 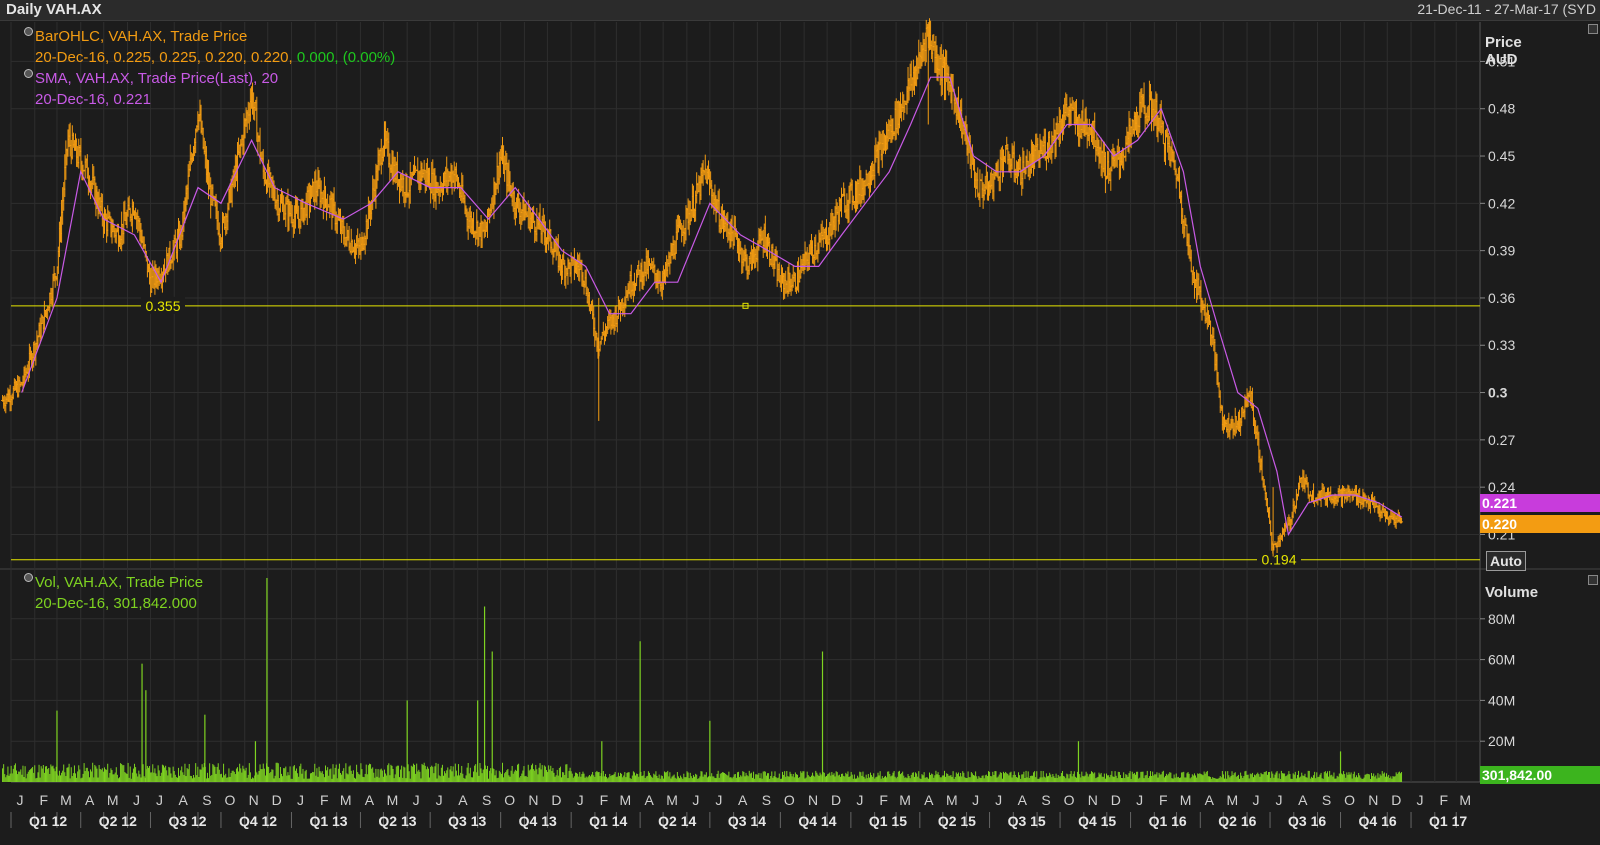 What do you see at coordinates (328, 821) in the screenshot?
I see `quarter-tick-label: Q1 13` at bounding box center [328, 821].